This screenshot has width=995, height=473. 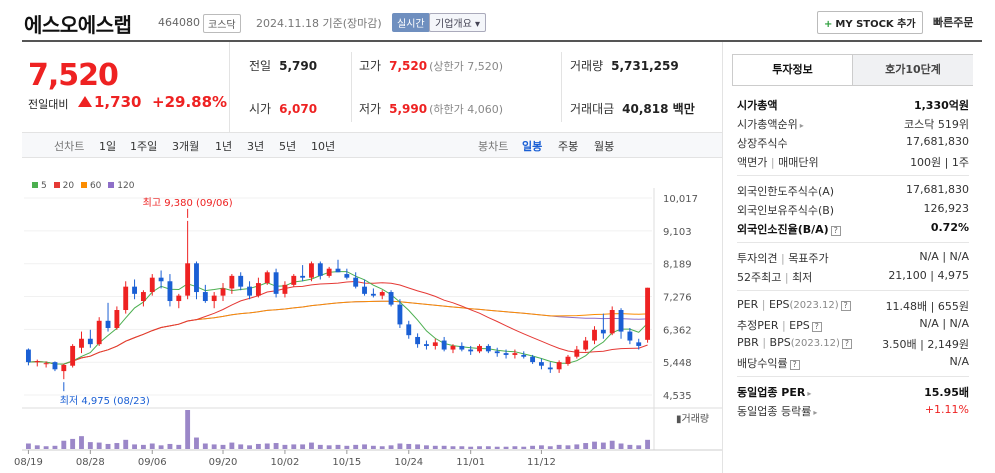 What do you see at coordinates (913, 70) in the screenshot?
I see `tab-order-book: 호가10단계` at bounding box center [913, 70].